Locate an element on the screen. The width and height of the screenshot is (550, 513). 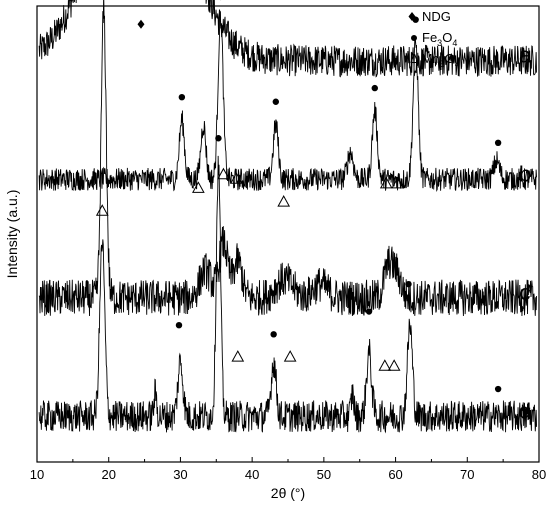
trace-label-d: d is located at coordinates (525, 410).